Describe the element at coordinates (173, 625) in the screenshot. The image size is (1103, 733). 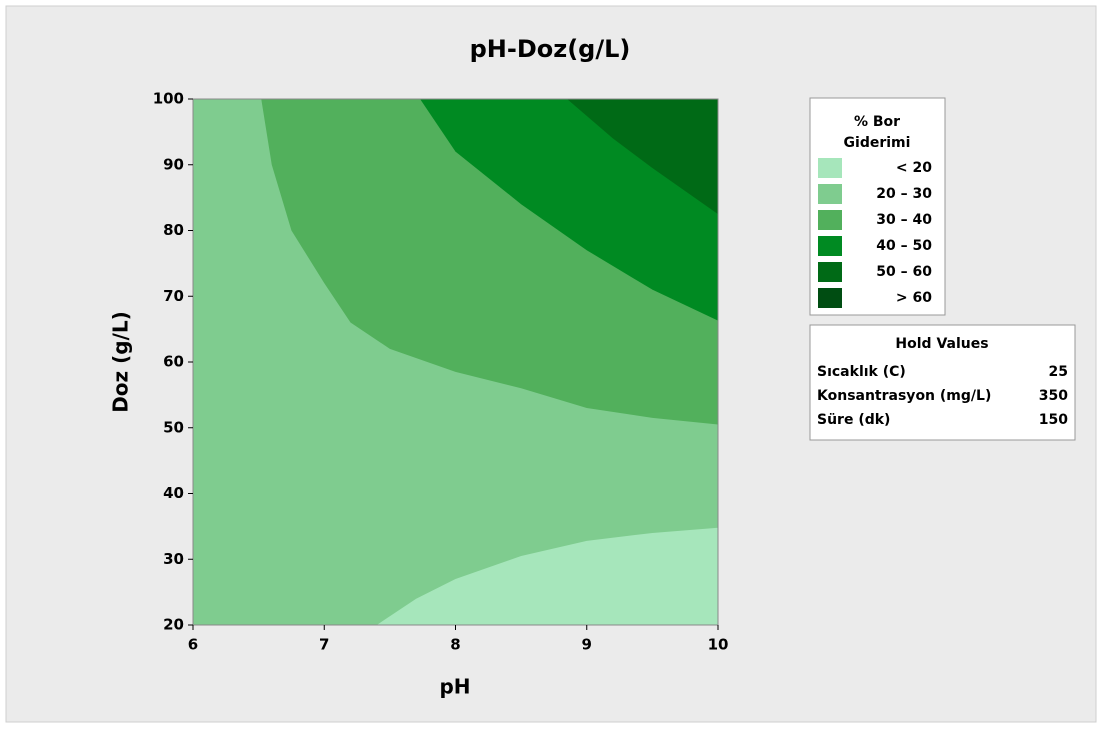
I see `y-tick-label: 20` at that location.